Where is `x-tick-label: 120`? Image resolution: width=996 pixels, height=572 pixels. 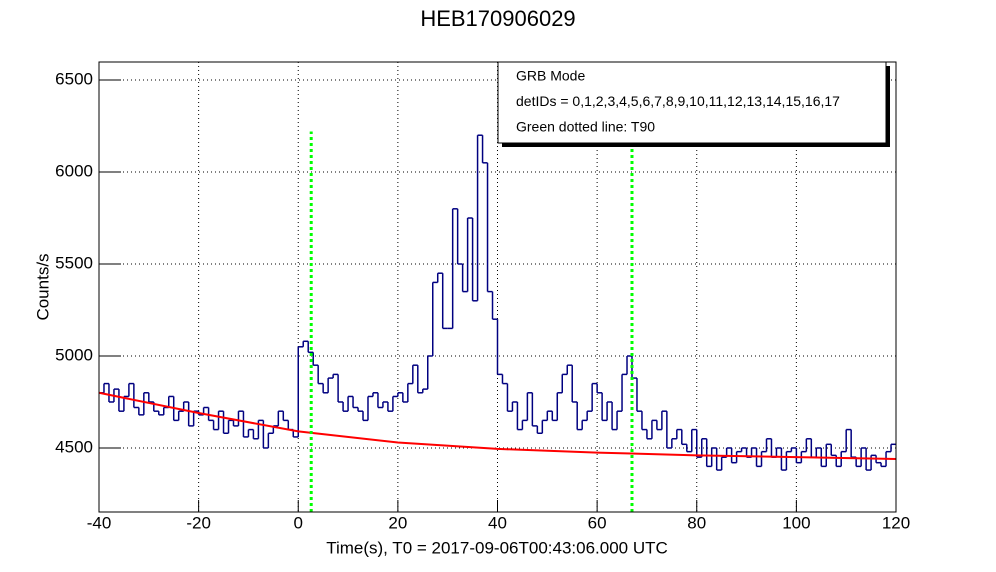
x-tick-label: 120 is located at coordinates (896, 522).